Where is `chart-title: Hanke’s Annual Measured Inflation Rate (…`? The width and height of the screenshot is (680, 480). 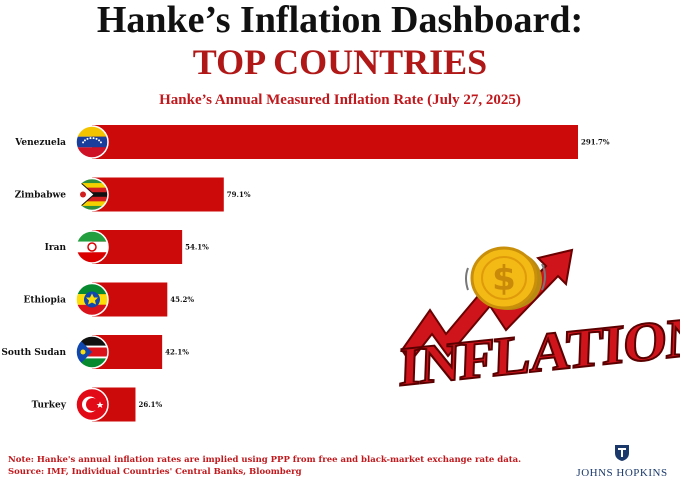
chart-title: Hanke’s Annual Measured Inflation Rate (… is located at coordinates (340, 100).